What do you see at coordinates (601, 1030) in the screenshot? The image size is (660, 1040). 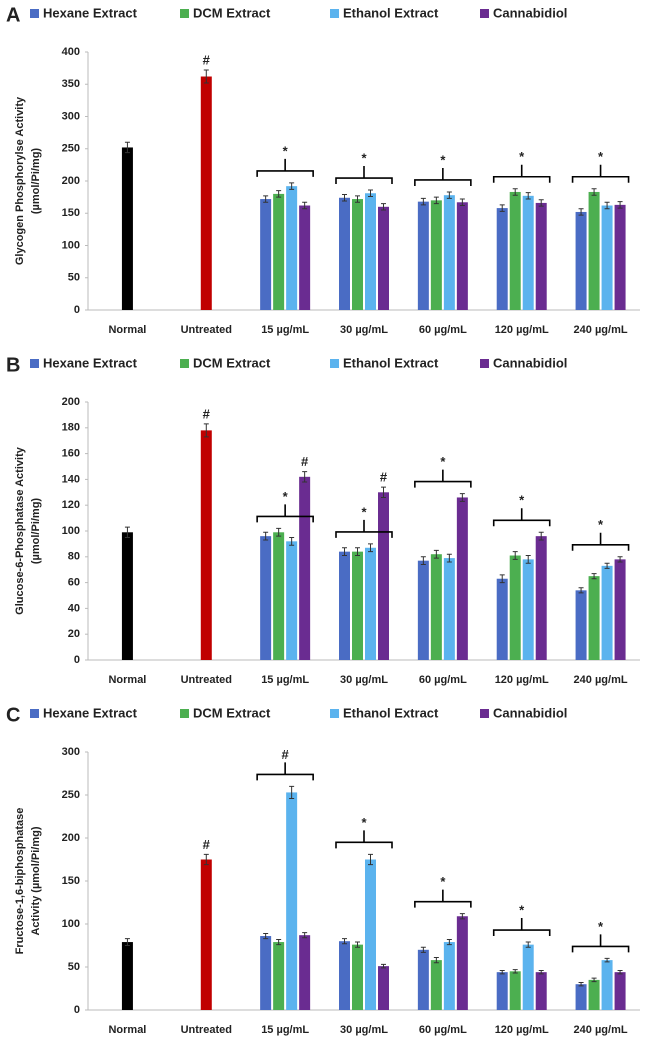 I see `x-tick-label: 240 µg/mL` at bounding box center [601, 1030].